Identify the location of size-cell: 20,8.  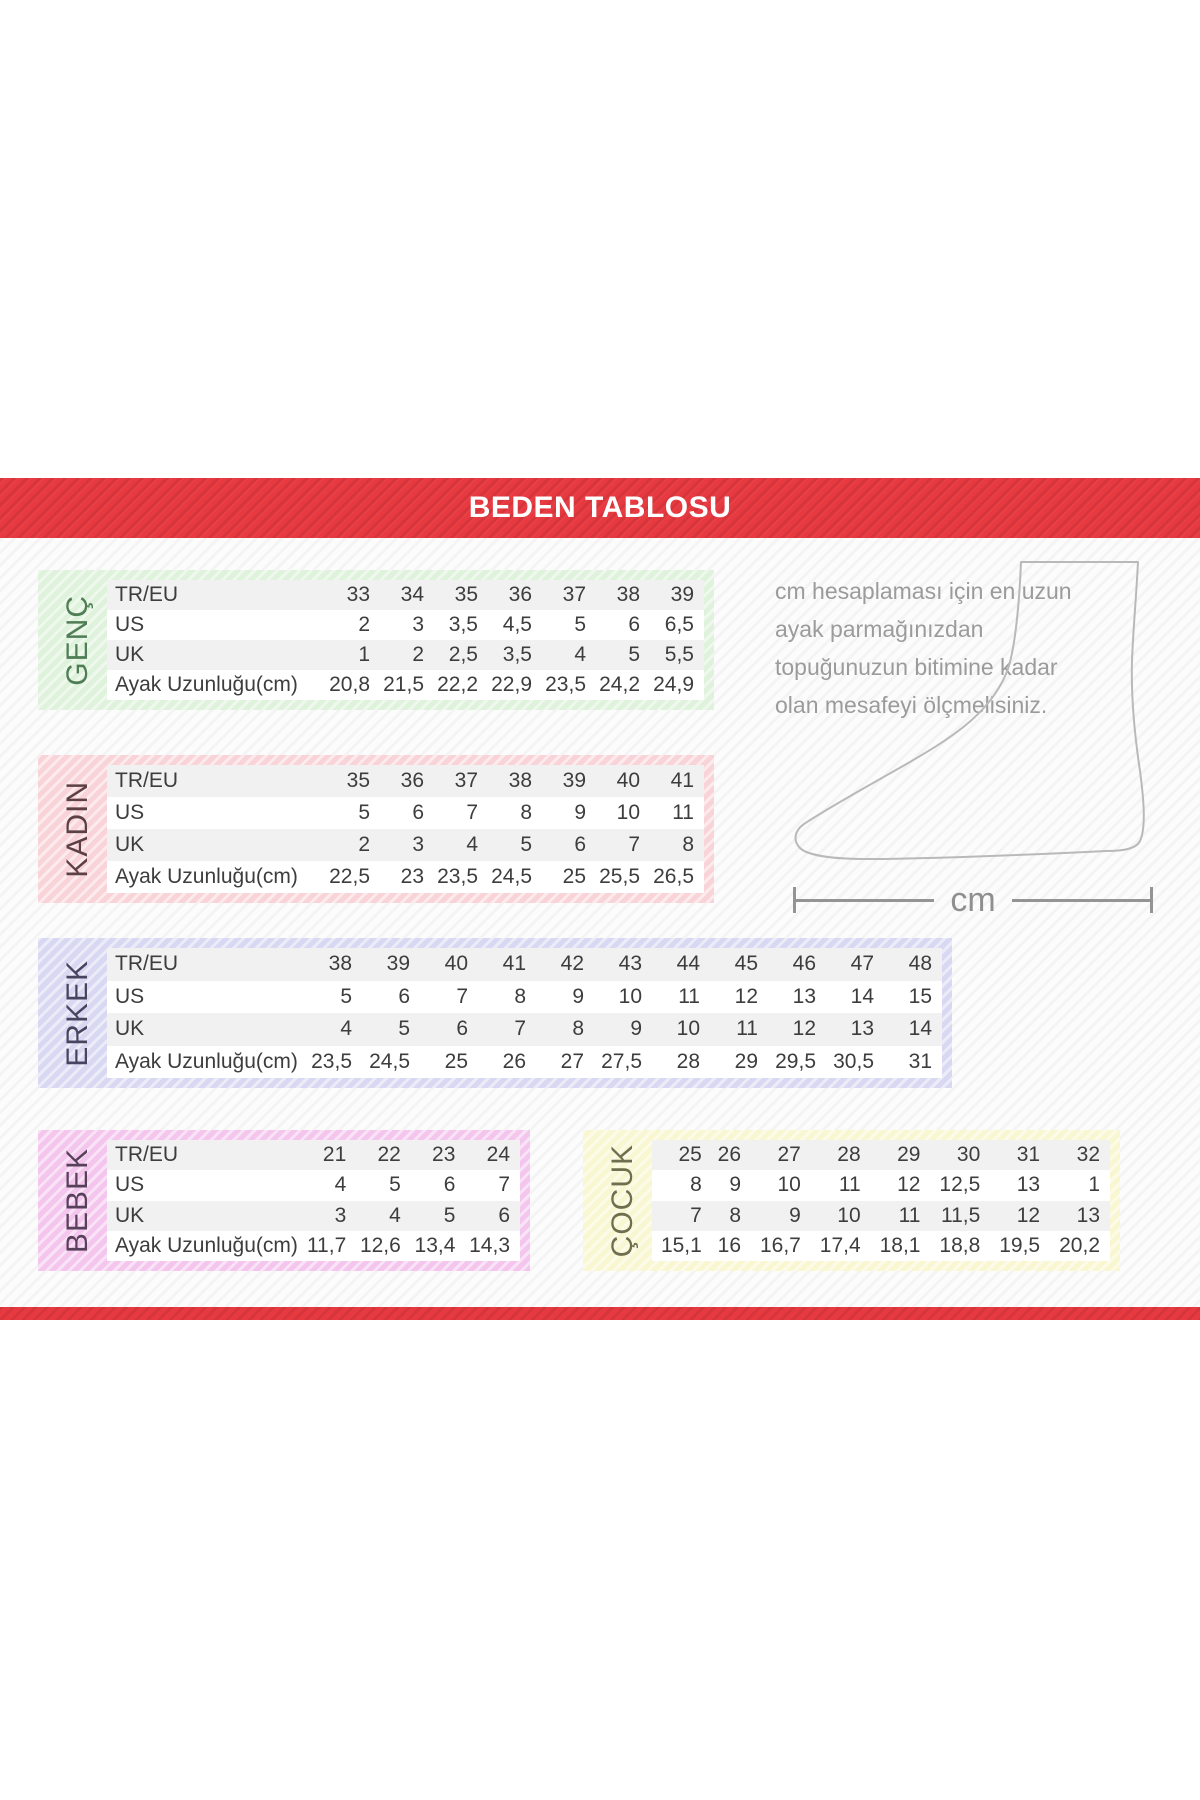
(349, 684).